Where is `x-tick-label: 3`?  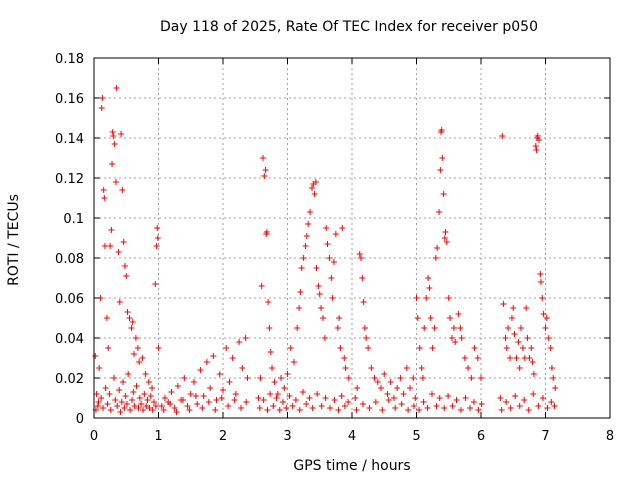
x-tick-label: 3 is located at coordinates (287, 436).